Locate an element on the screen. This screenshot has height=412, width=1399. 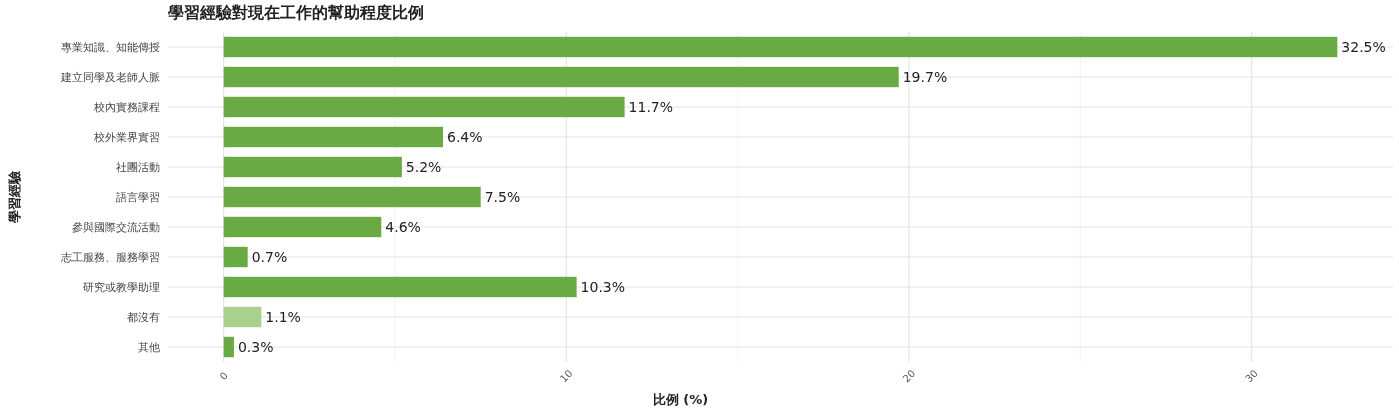
y-tick-label: 校外業界實習 is located at coordinates (126, 137).